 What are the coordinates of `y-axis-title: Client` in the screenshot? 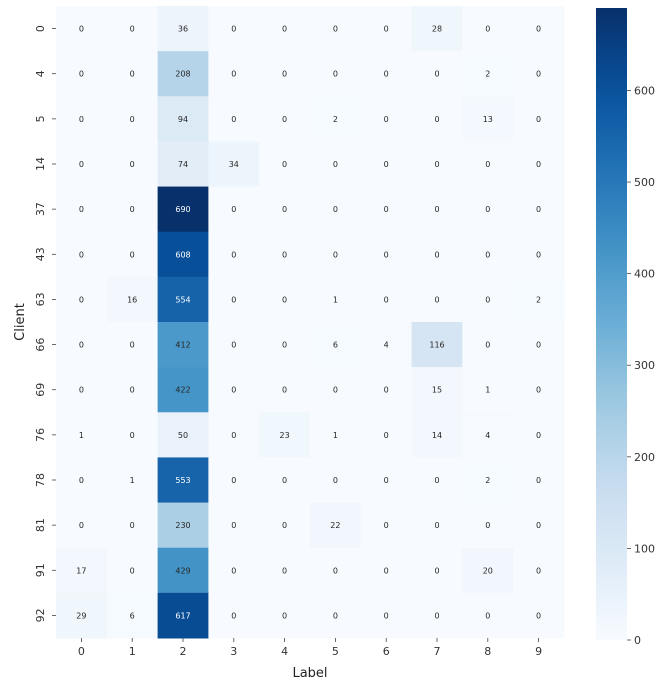 It's located at (20, 322).